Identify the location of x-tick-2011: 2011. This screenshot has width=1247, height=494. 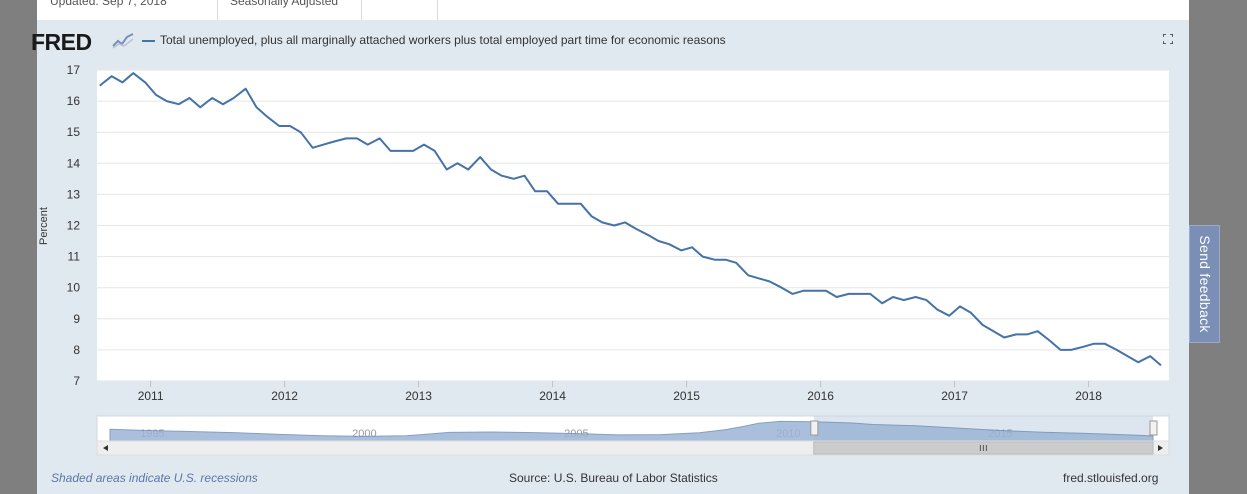
(151, 396).